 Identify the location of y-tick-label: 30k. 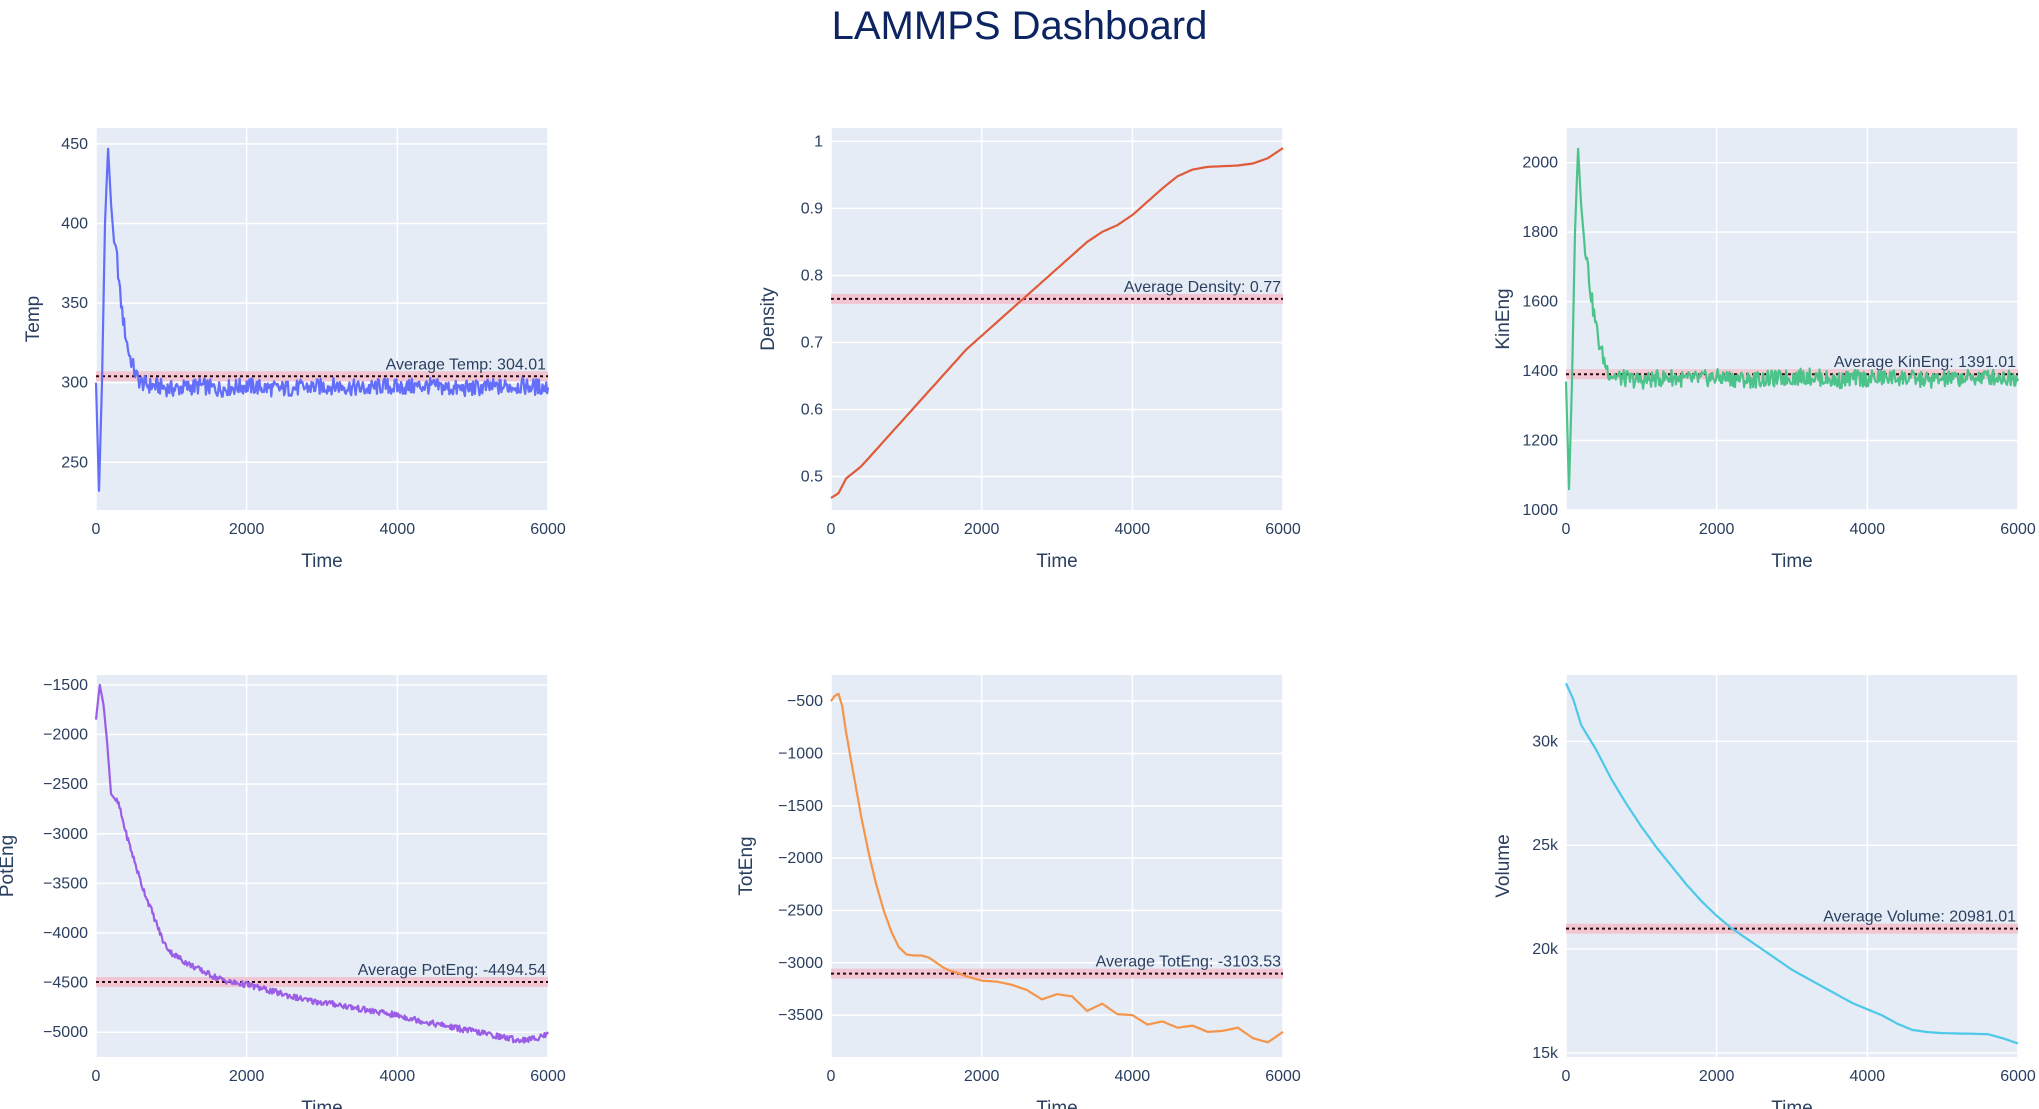
(1545, 741).